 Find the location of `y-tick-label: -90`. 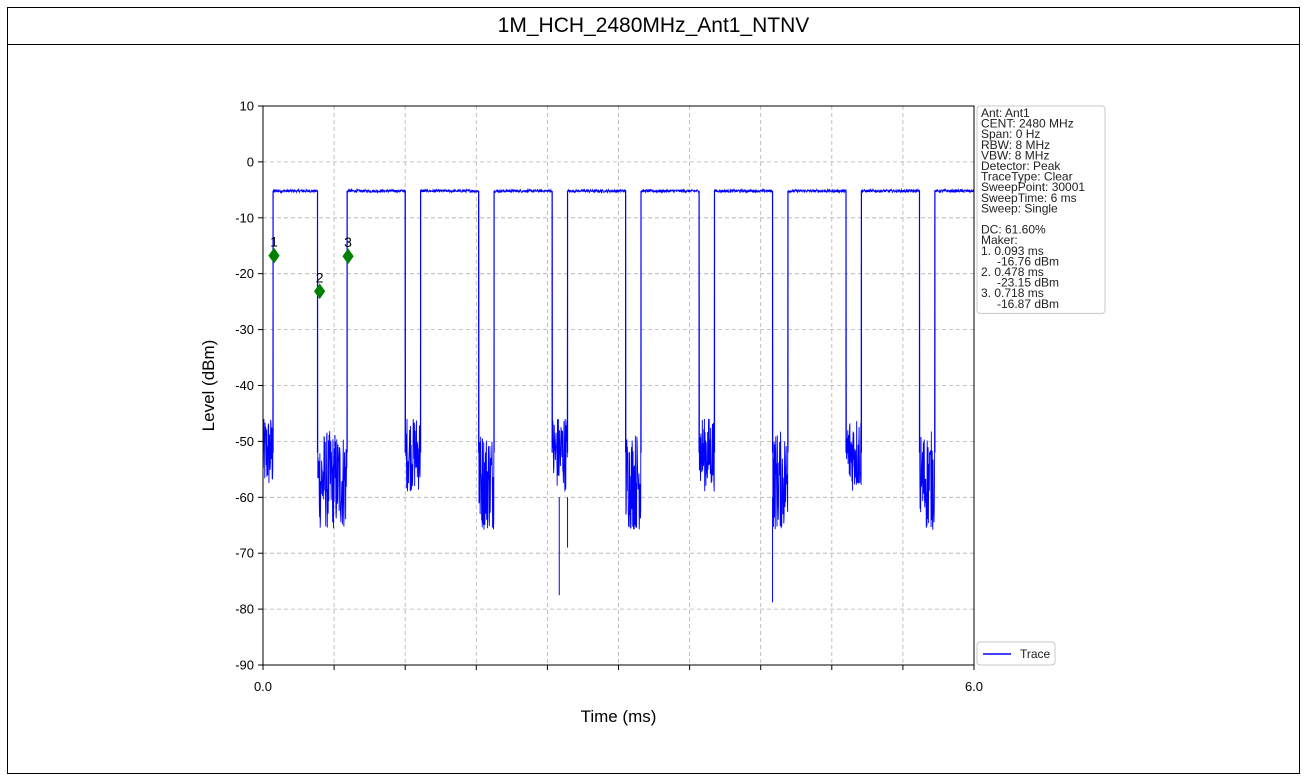

y-tick-label: -90 is located at coordinates (244, 665).